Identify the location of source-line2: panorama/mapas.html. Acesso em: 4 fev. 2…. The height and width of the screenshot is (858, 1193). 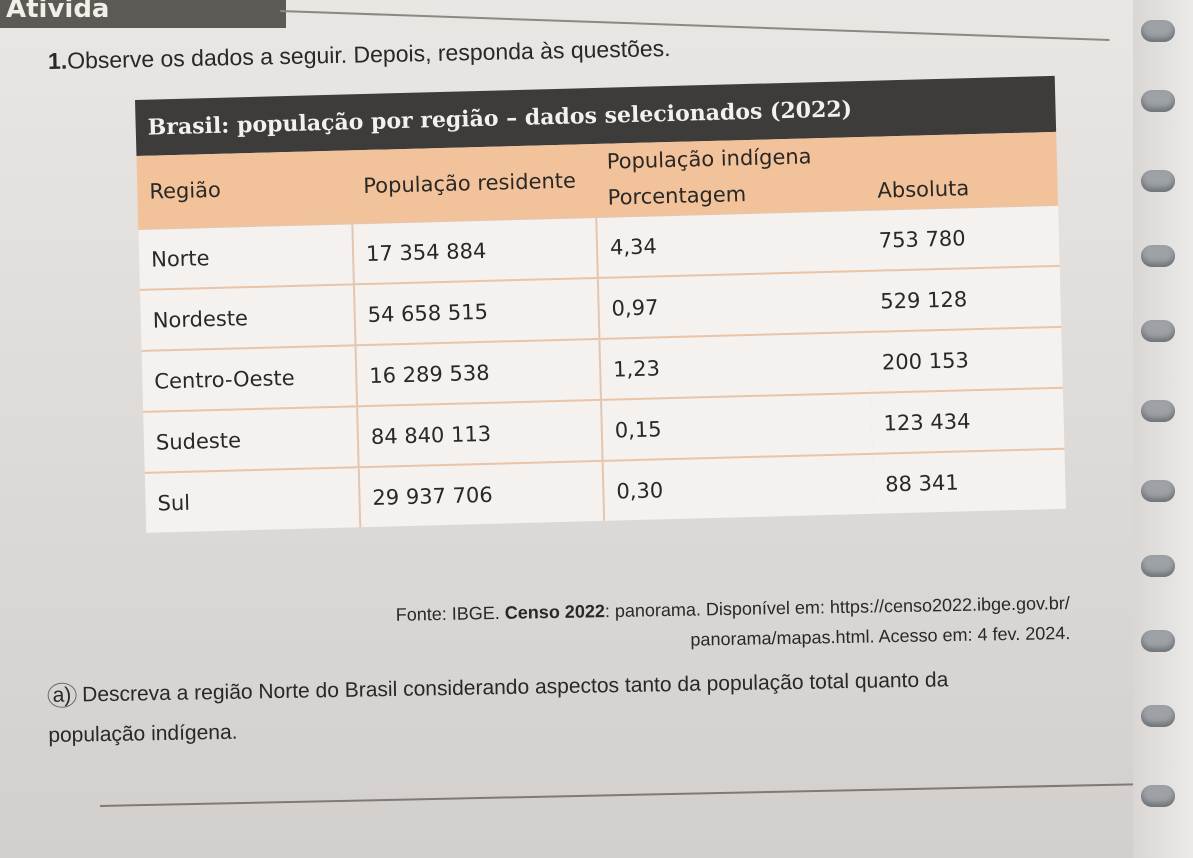
(880, 636).